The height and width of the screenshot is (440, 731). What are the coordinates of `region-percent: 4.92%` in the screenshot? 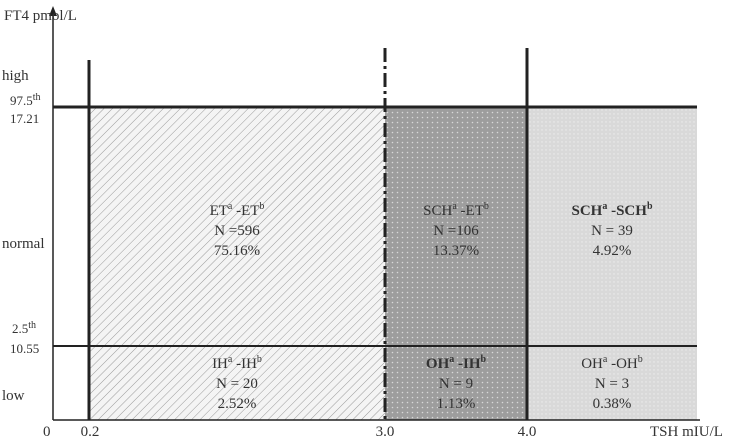 It's located at (612, 251).